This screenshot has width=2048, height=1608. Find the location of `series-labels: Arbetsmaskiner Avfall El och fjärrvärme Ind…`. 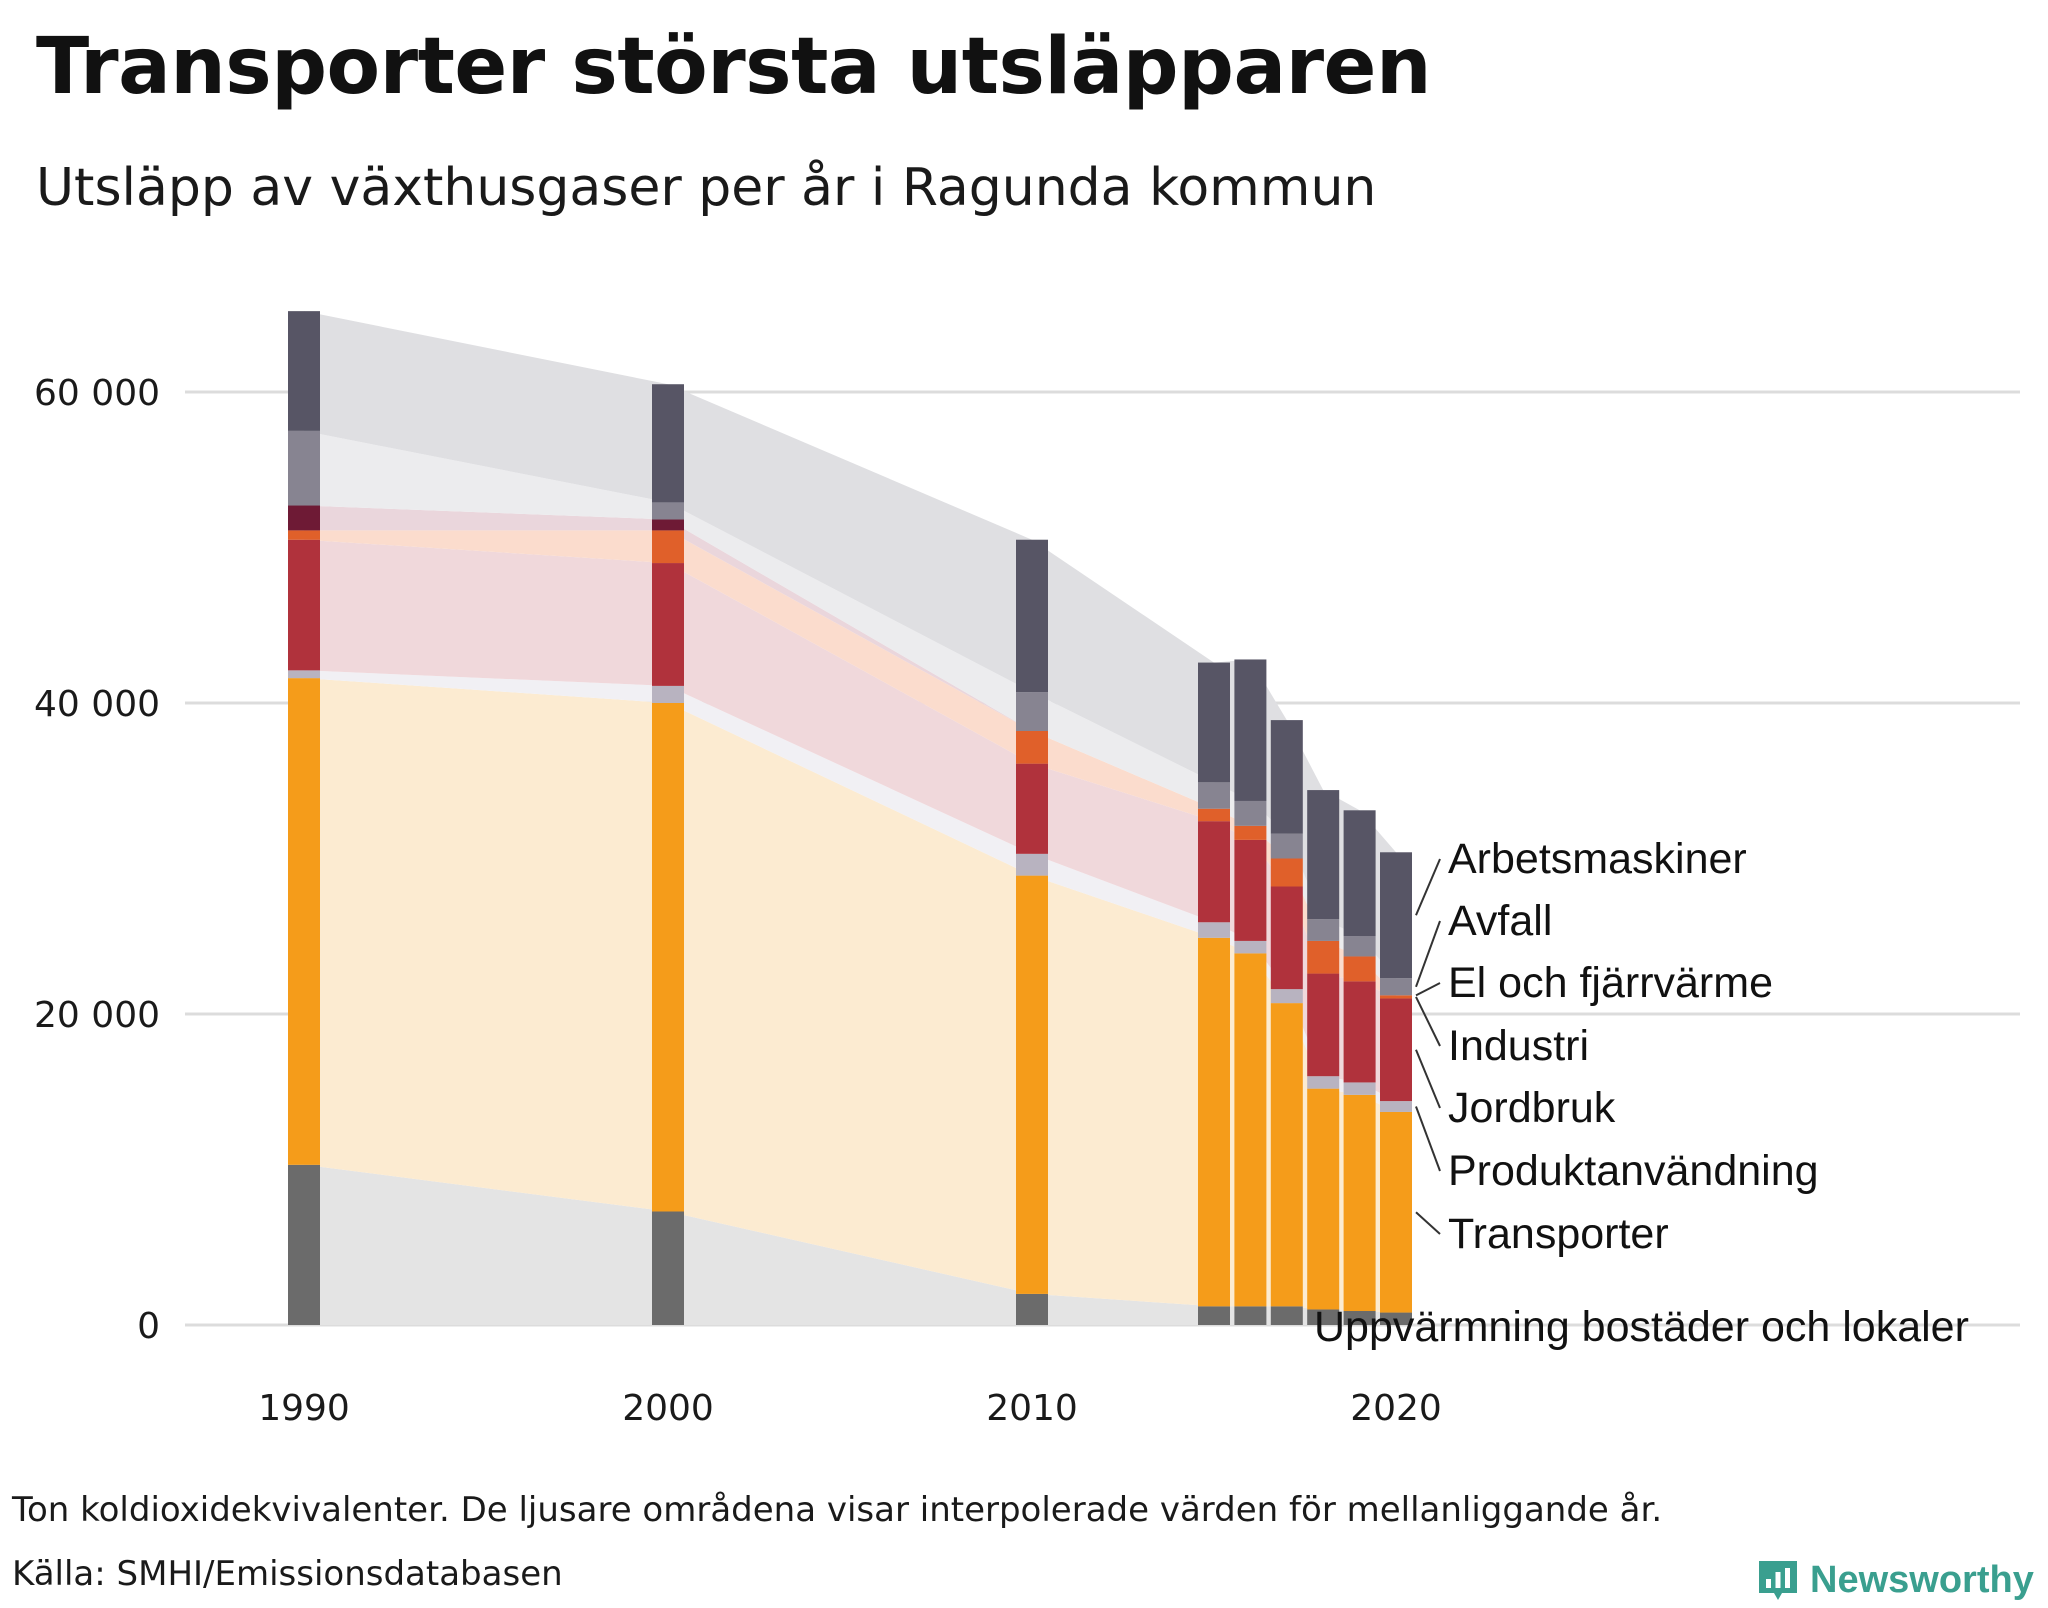

series-labels: Arbetsmaskiner Avfall El och fjärrvärme Ind… is located at coordinates (1641, 1093).